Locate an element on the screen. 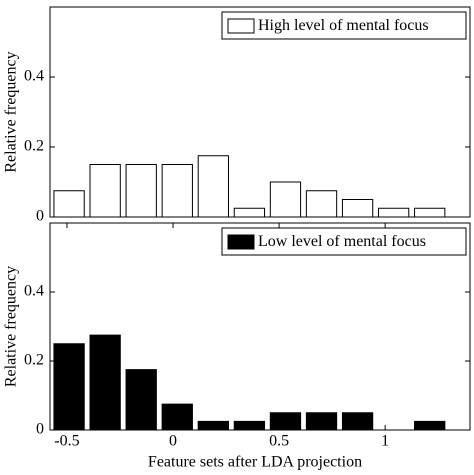 Image resolution: width=474 pixels, height=475 pixels. x-tick-label: 0 is located at coordinates (173, 441).